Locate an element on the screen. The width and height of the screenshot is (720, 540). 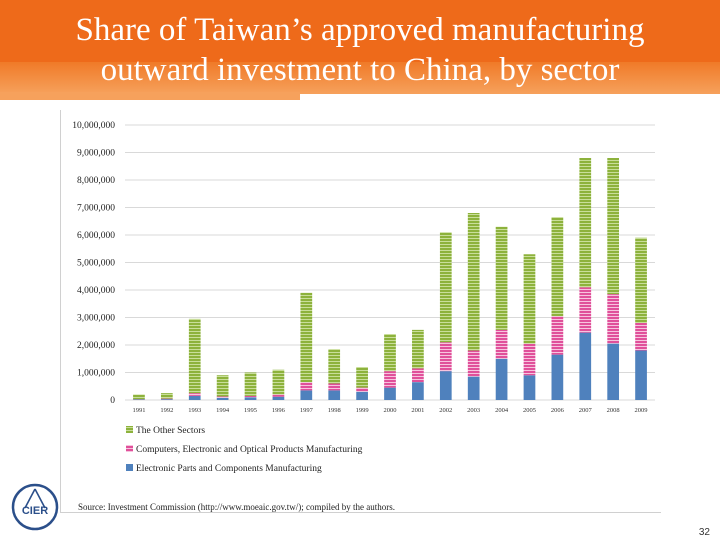
title-band is located at coordinates (360, 31).